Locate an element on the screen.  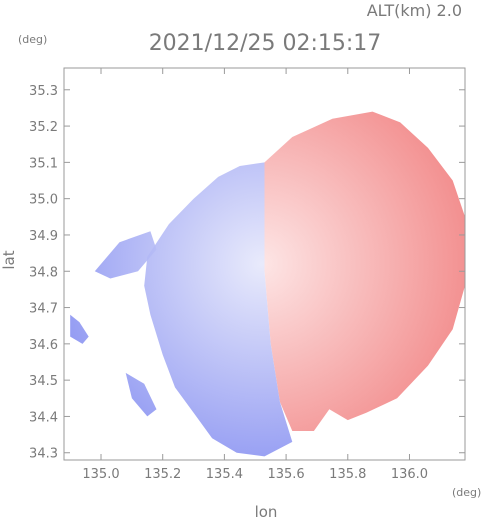
x-tick-label: 135.6 is located at coordinates (285, 474).